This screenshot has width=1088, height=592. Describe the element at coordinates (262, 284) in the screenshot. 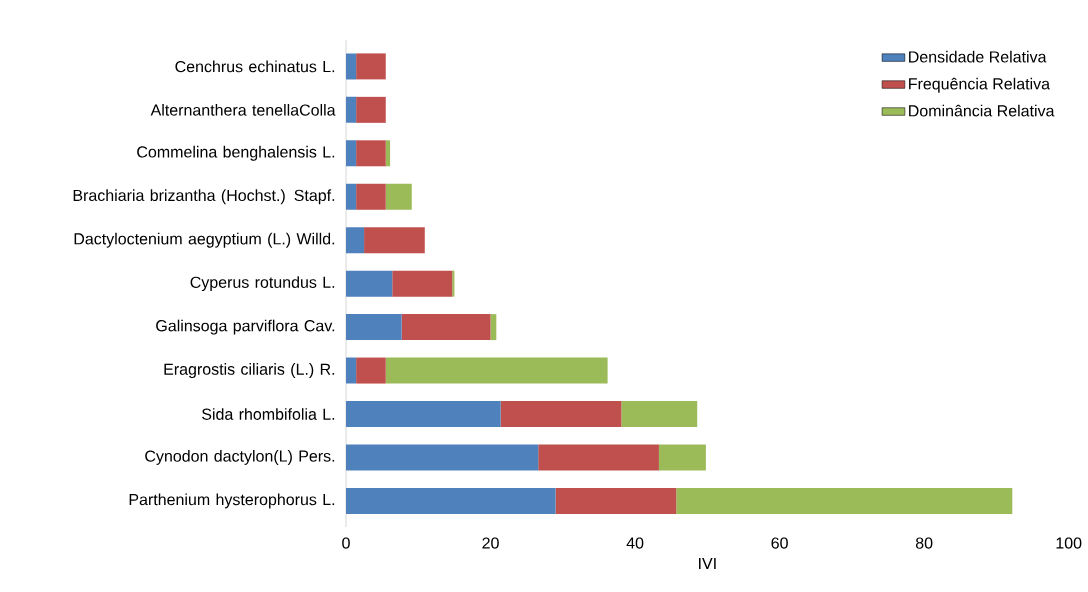

I see `y-tick-label: Cyperus rotundus L.` at that location.